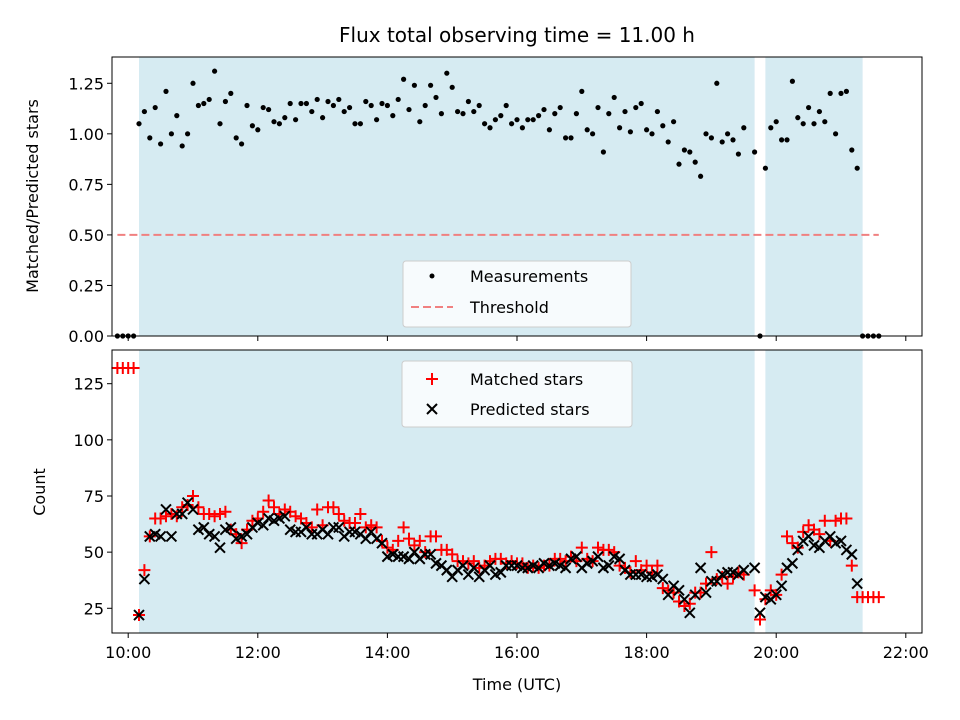 This screenshot has width=960, height=720. Describe the element at coordinates (86, 336) in the screenshot. I see `y-tick-label: 0.00` at that location.